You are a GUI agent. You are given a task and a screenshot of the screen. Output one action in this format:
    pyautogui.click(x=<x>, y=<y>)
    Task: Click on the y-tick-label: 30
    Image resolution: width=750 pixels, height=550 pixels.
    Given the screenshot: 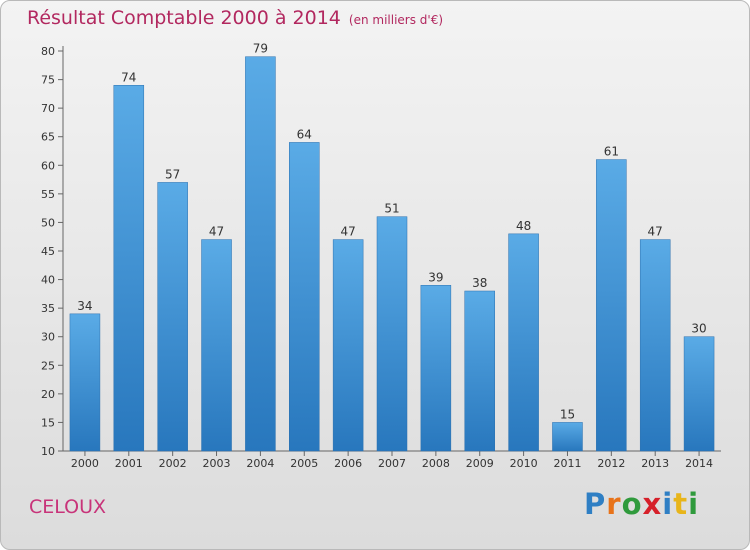 What is the action you would take?
    pyautogui.click(x=48, y=337)
    